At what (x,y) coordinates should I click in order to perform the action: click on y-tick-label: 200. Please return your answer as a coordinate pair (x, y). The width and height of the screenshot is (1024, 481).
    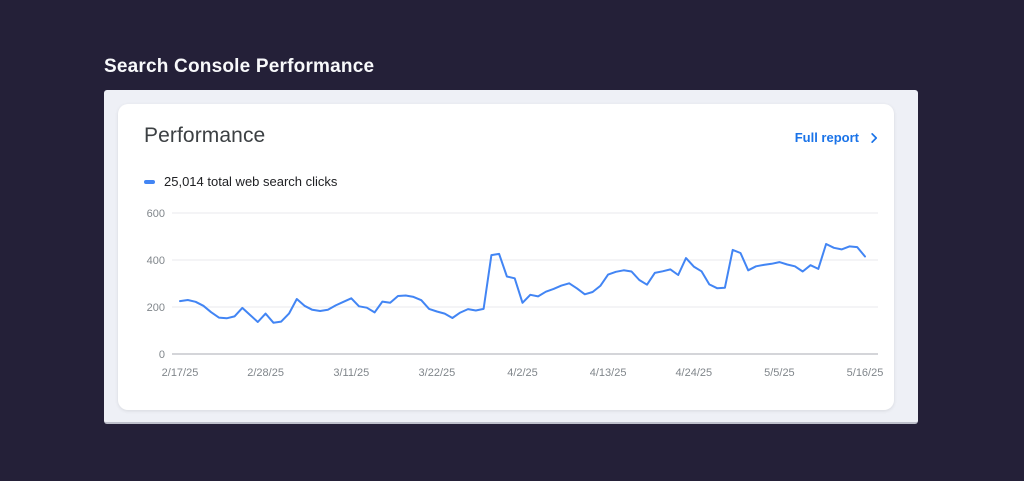
    Looking at the image, I should click on (156, 308).